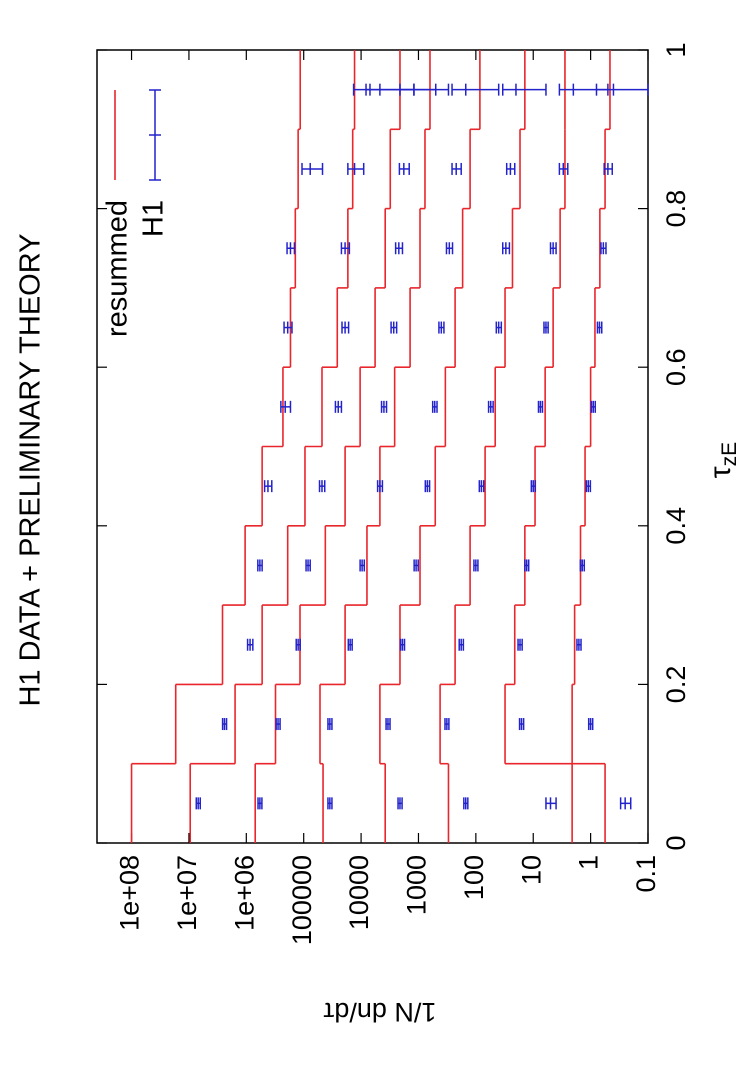 This screenshot has width=747, height=1068. I want to click on y-tick-label: 10, so click(531, 870).